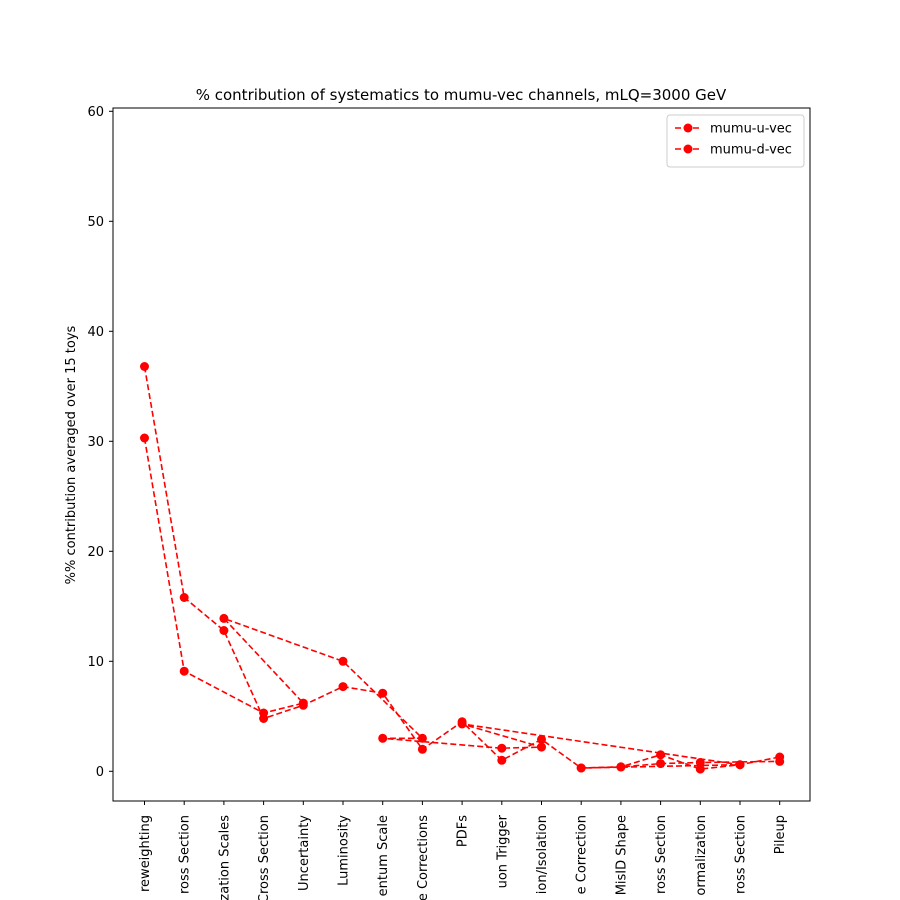 This screenshot has width=900, height=900. I want to click on x-tick-label: Cross Section, so click(264, 857).